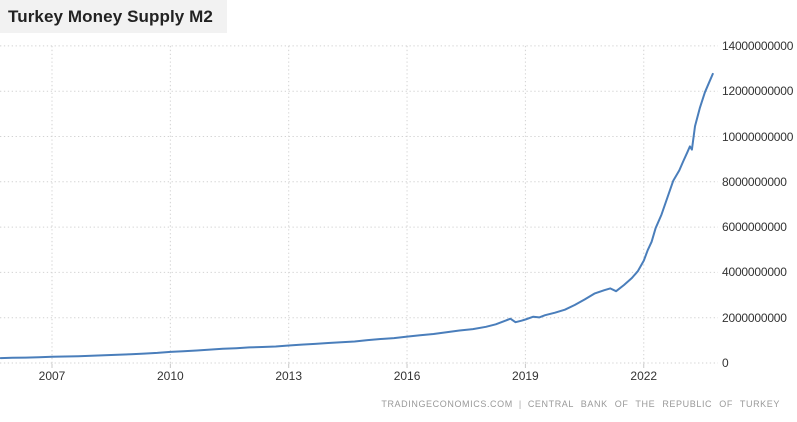 The image size is (797, 422). I want to click on y-tick-label: 0, so click(725, 363).